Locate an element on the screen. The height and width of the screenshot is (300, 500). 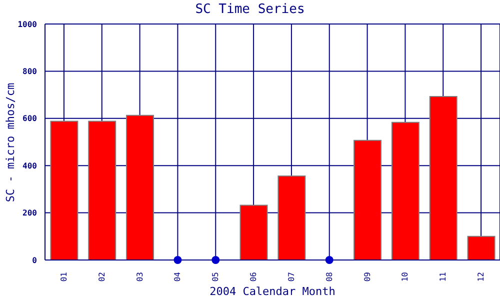
x-tick-label: 10 is located at coordinates (405, 277).